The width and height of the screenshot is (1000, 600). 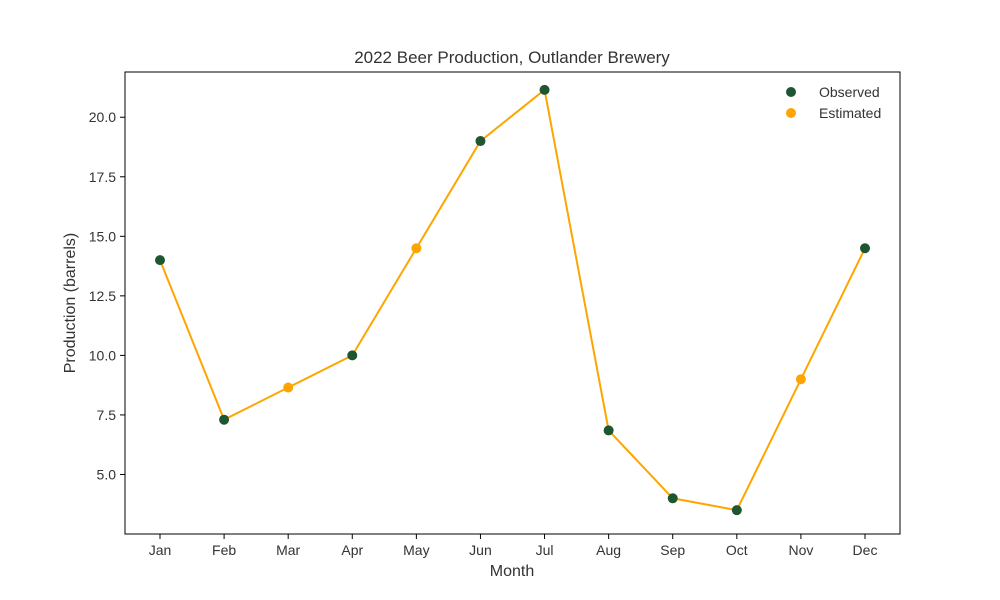 I want to click on y-tick-label: 15.0, so click(x=102, y=236).